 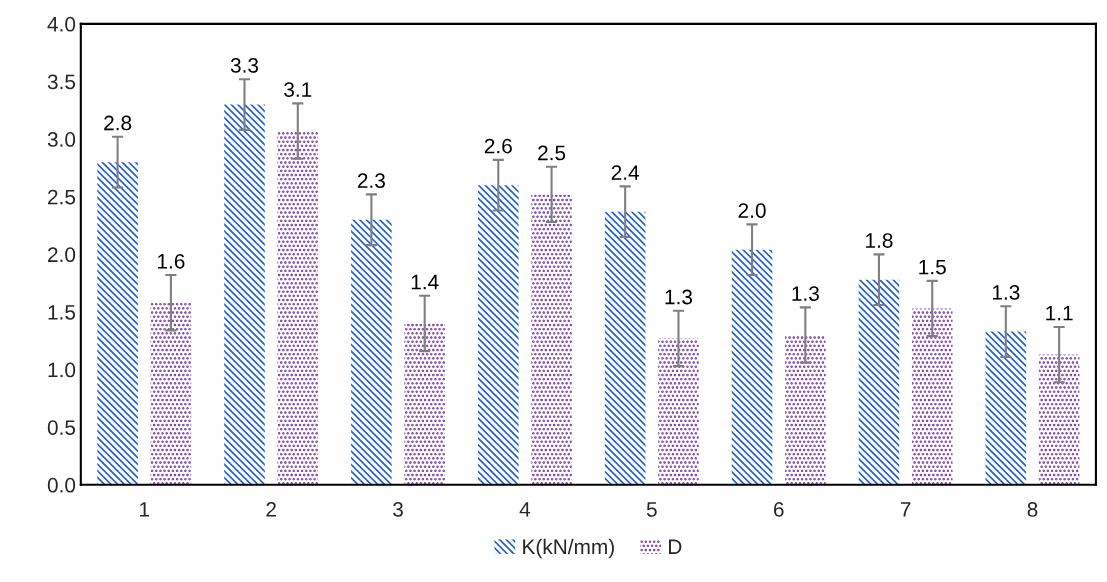 What do you see at coordinates (398, 509) in the screenshot?
I see `x-tick-label: 3` at bounding box center [398, 509].